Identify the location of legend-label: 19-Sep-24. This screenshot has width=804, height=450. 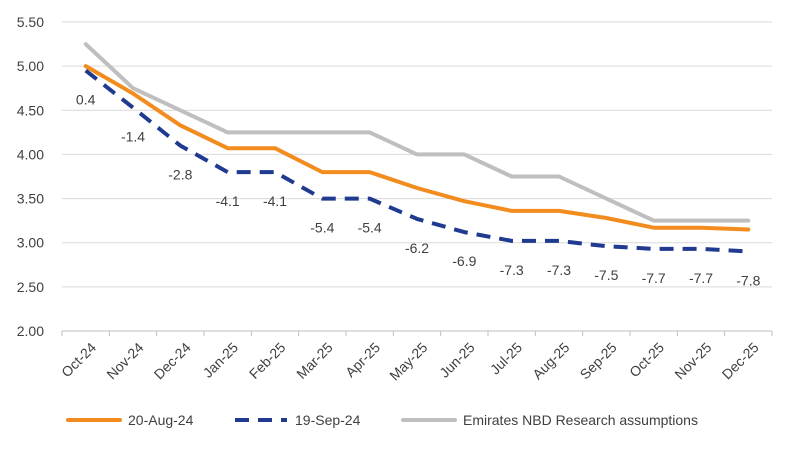
(328, 420).